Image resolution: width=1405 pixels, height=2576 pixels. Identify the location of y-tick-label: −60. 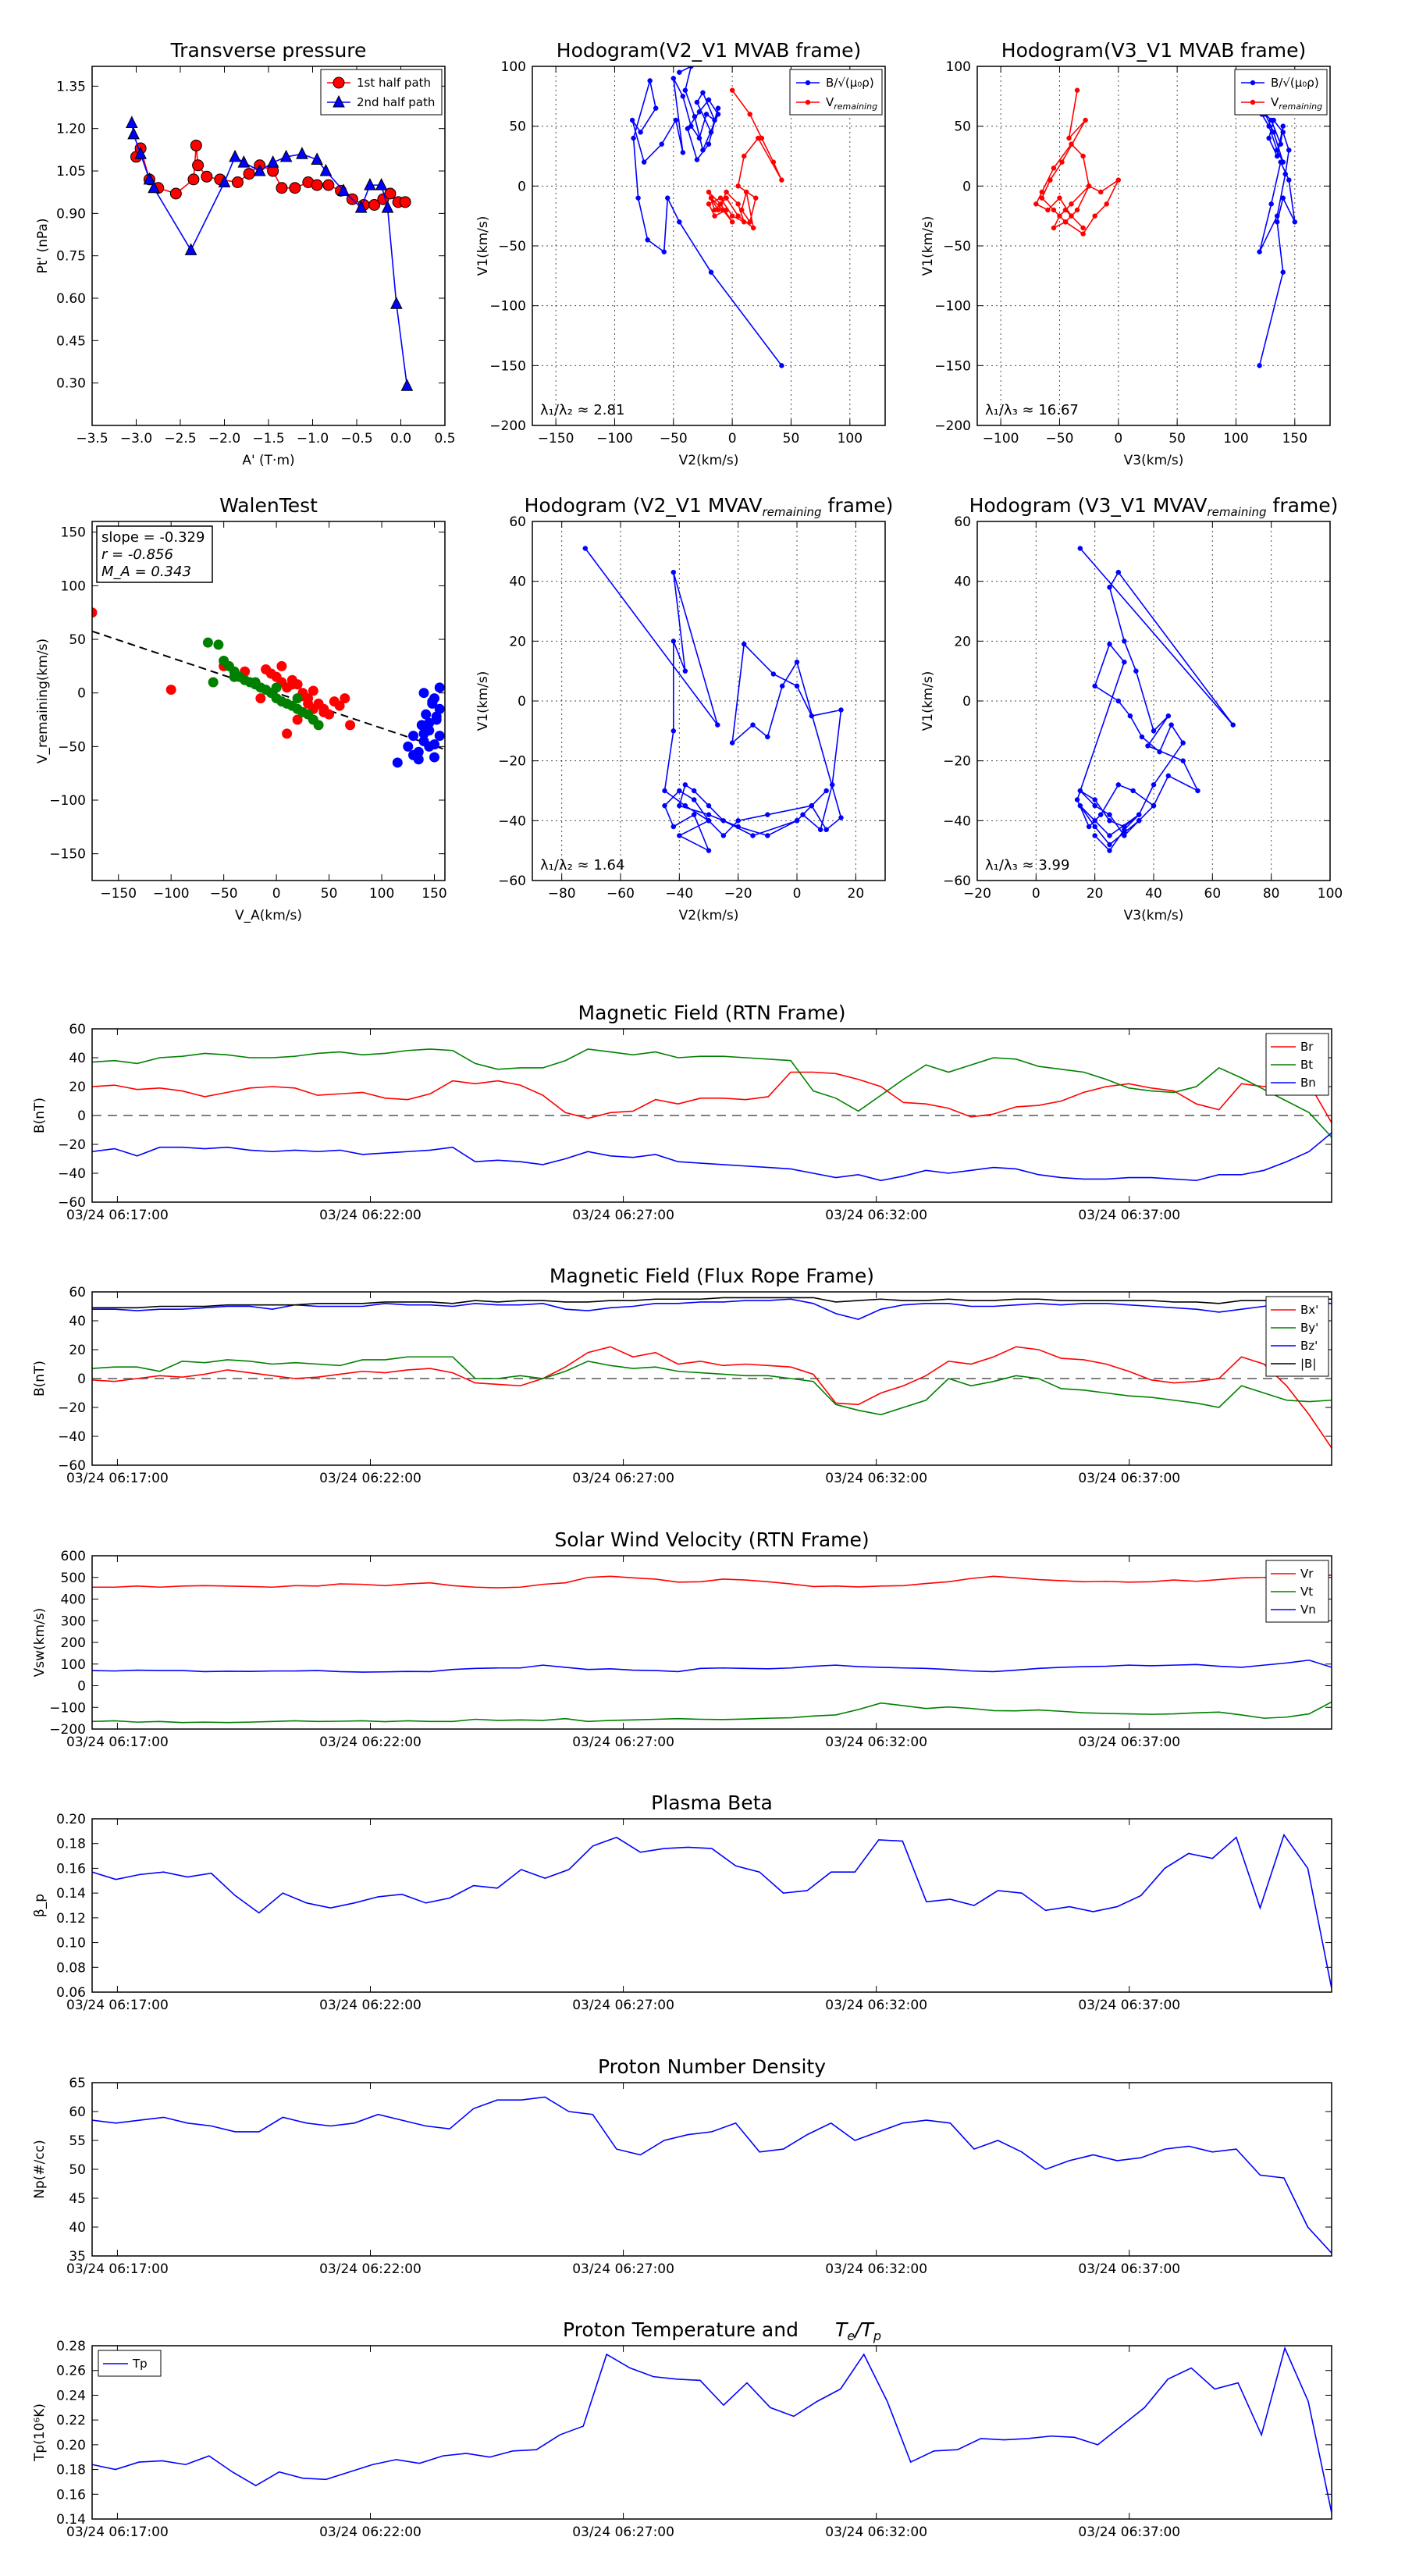
(512, 881).